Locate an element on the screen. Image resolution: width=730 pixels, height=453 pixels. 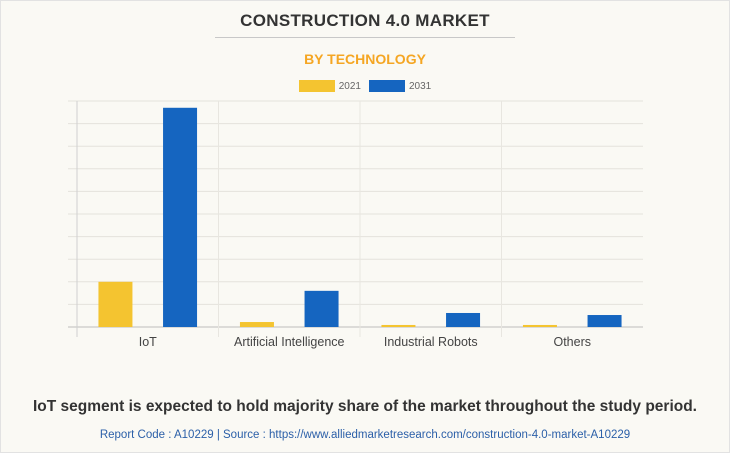
title-divider is located at coordinates (365, 37).